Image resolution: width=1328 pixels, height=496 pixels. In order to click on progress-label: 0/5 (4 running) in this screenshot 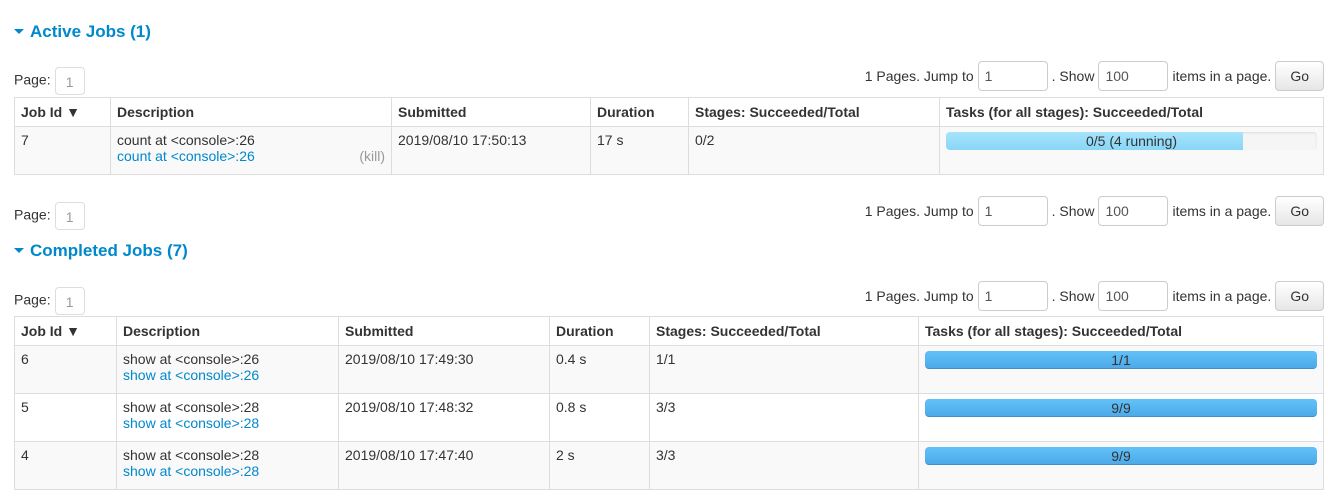, I will do `click(1131, 141)`.